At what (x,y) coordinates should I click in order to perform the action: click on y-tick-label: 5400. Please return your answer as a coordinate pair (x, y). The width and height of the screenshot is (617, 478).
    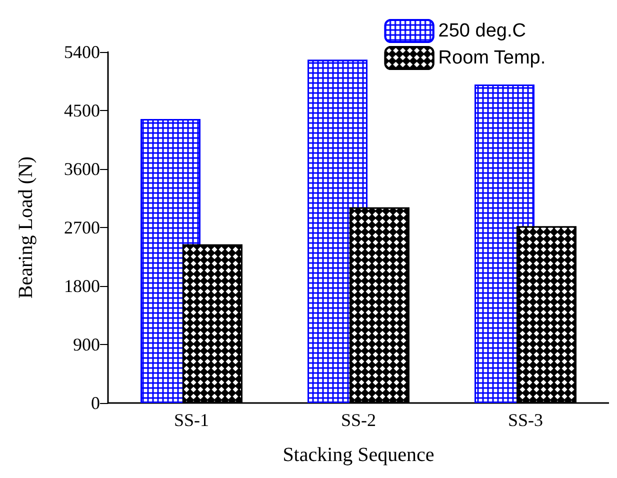
    Looking at the image, I should click on (82, 52).